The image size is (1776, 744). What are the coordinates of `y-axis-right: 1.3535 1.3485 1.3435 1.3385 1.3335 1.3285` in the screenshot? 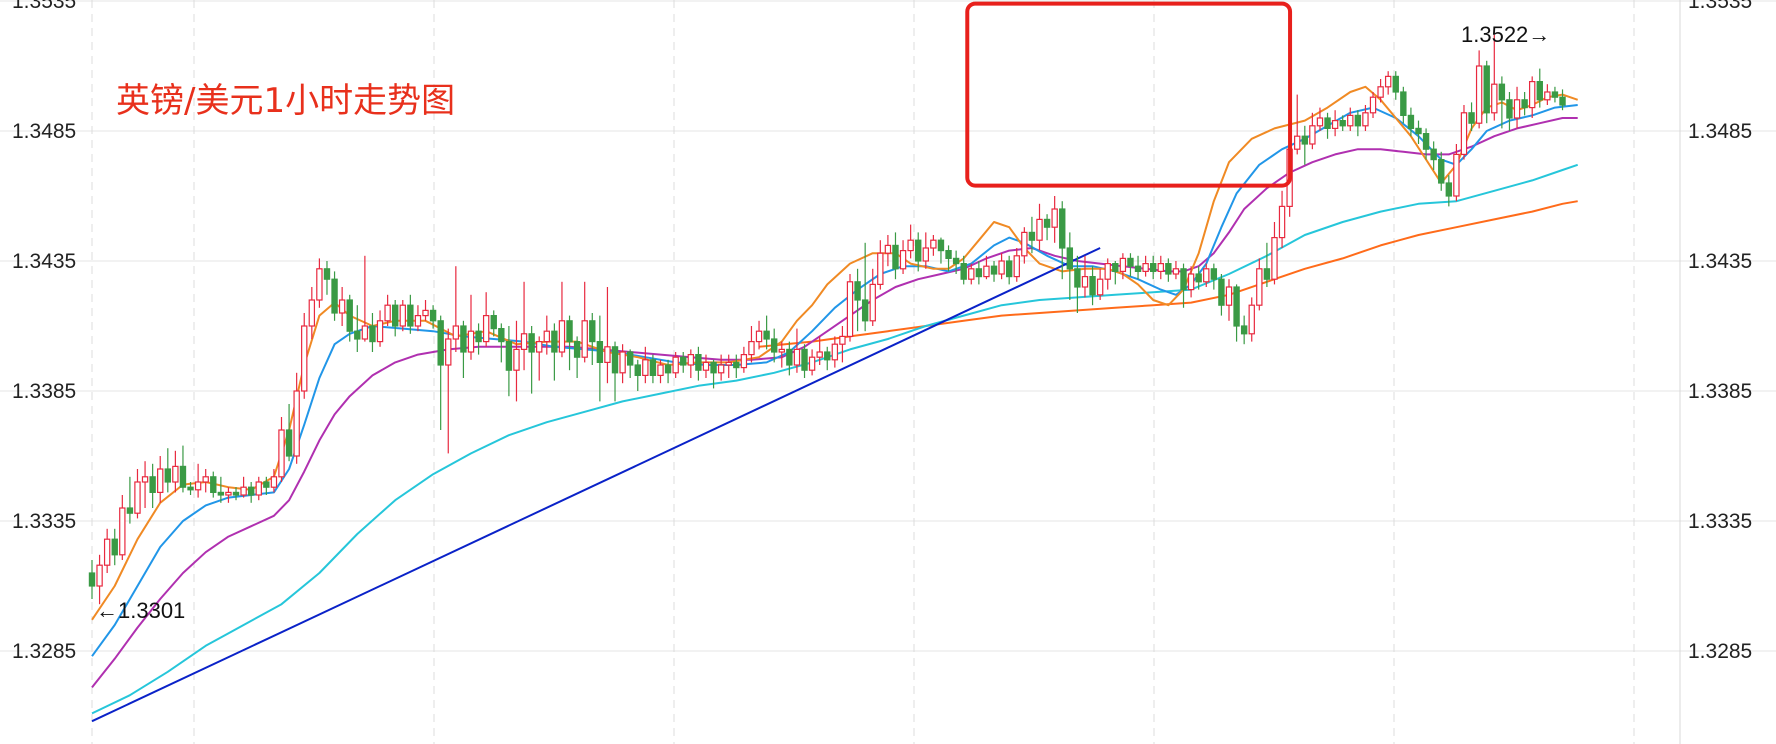 It's located at (1720, 331).